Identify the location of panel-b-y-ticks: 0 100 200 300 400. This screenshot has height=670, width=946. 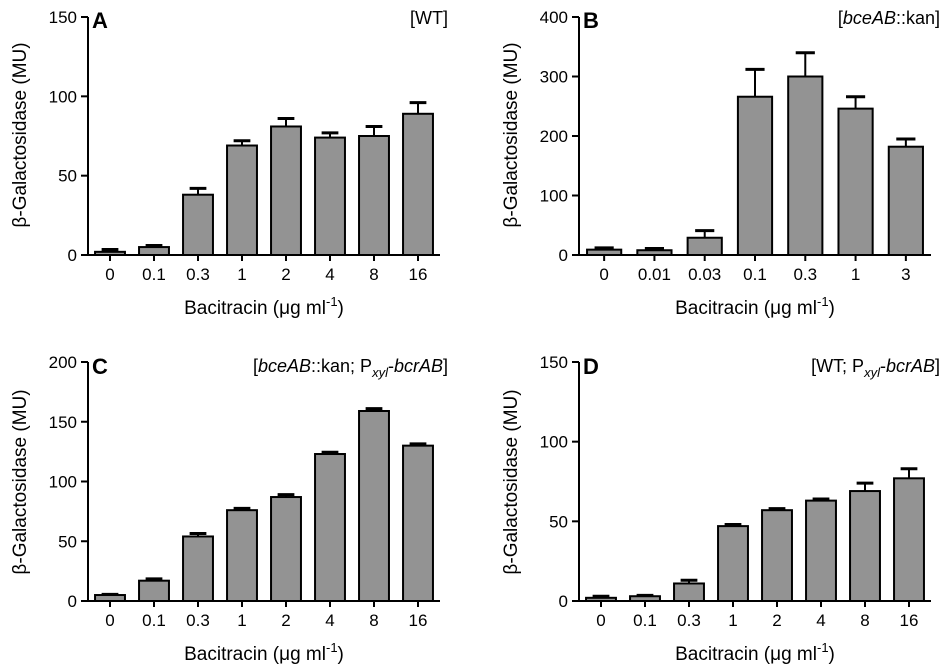
(559, 136).